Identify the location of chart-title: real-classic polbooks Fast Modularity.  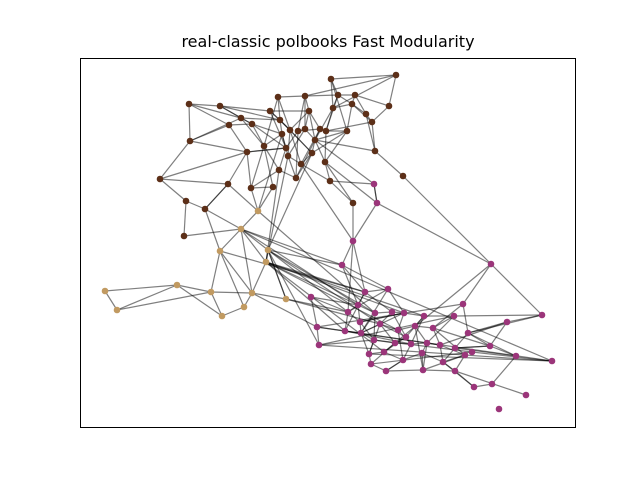
(328, 41).